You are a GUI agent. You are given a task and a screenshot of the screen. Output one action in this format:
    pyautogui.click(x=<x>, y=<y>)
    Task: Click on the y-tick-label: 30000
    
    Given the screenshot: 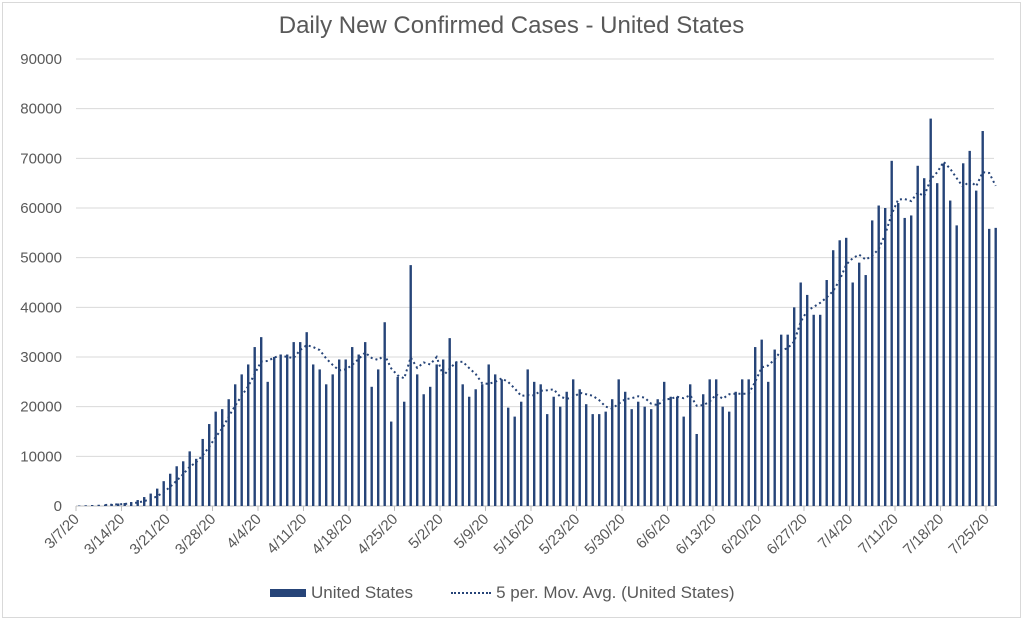 What is the action you would take?
    pyautogui.click(x=41, y=357)
    